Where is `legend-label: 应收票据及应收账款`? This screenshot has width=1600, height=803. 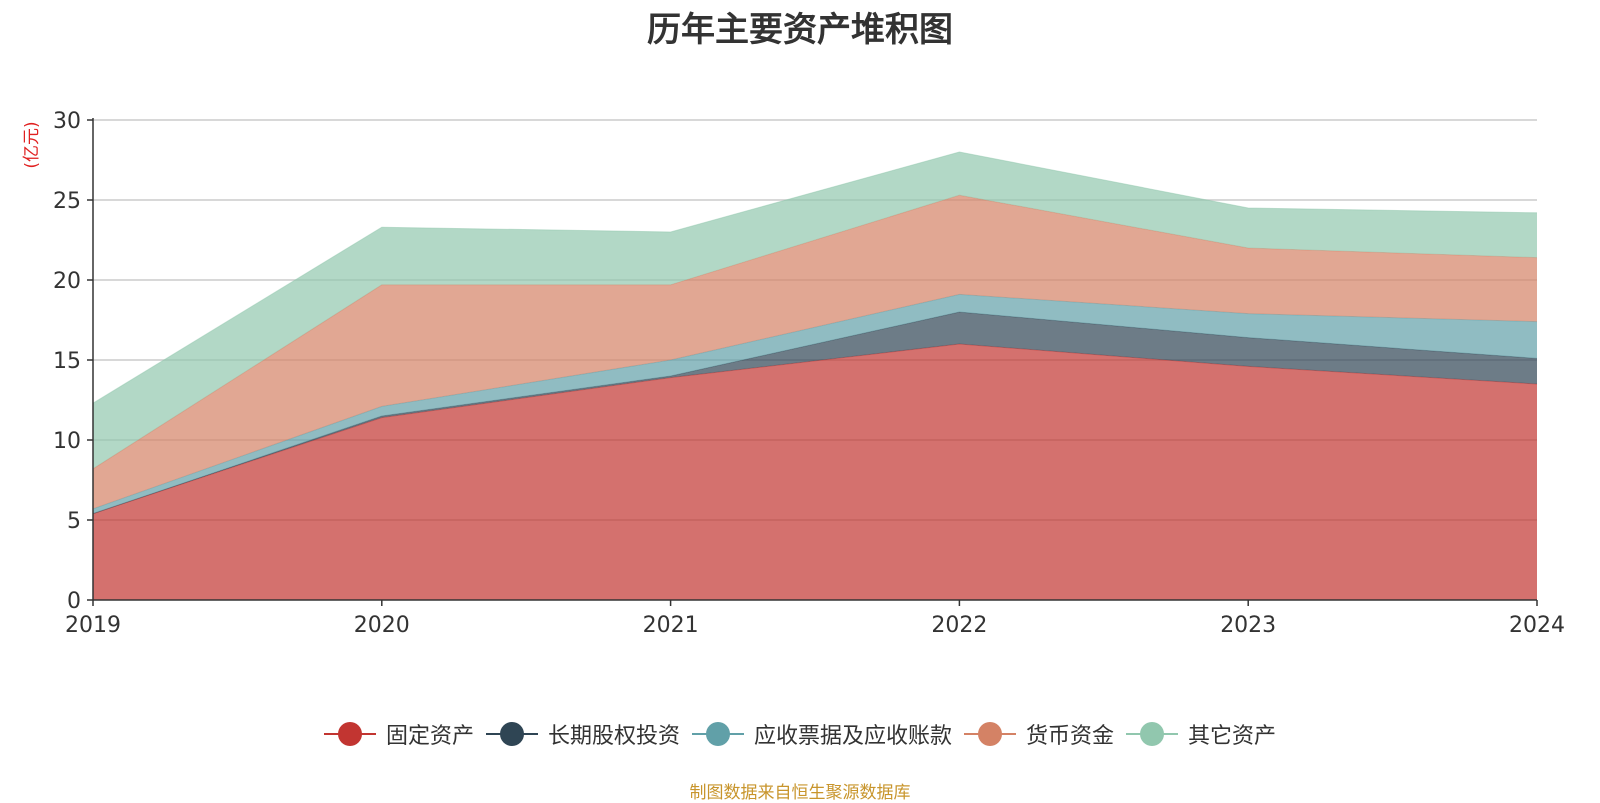
legend-label: 应收票据及应收账款 is located at coordinates (852, 736).